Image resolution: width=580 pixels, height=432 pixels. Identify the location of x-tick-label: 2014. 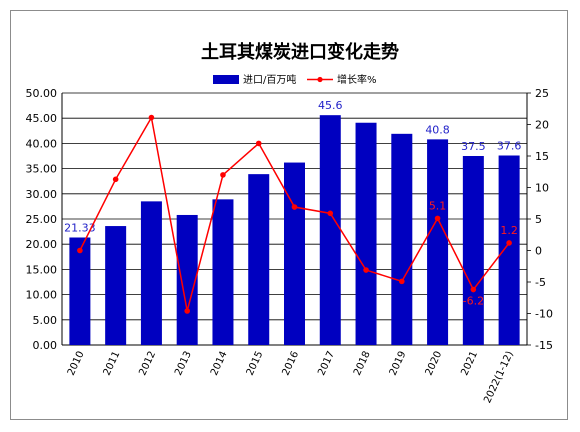
(219, 364).